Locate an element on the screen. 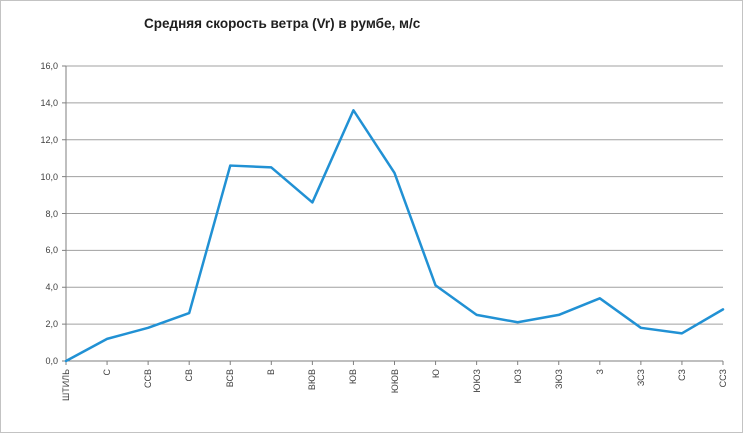 This screenshot has width=743, height=433. x-tick-label: ЮВ is located at coordinates (353, 377).